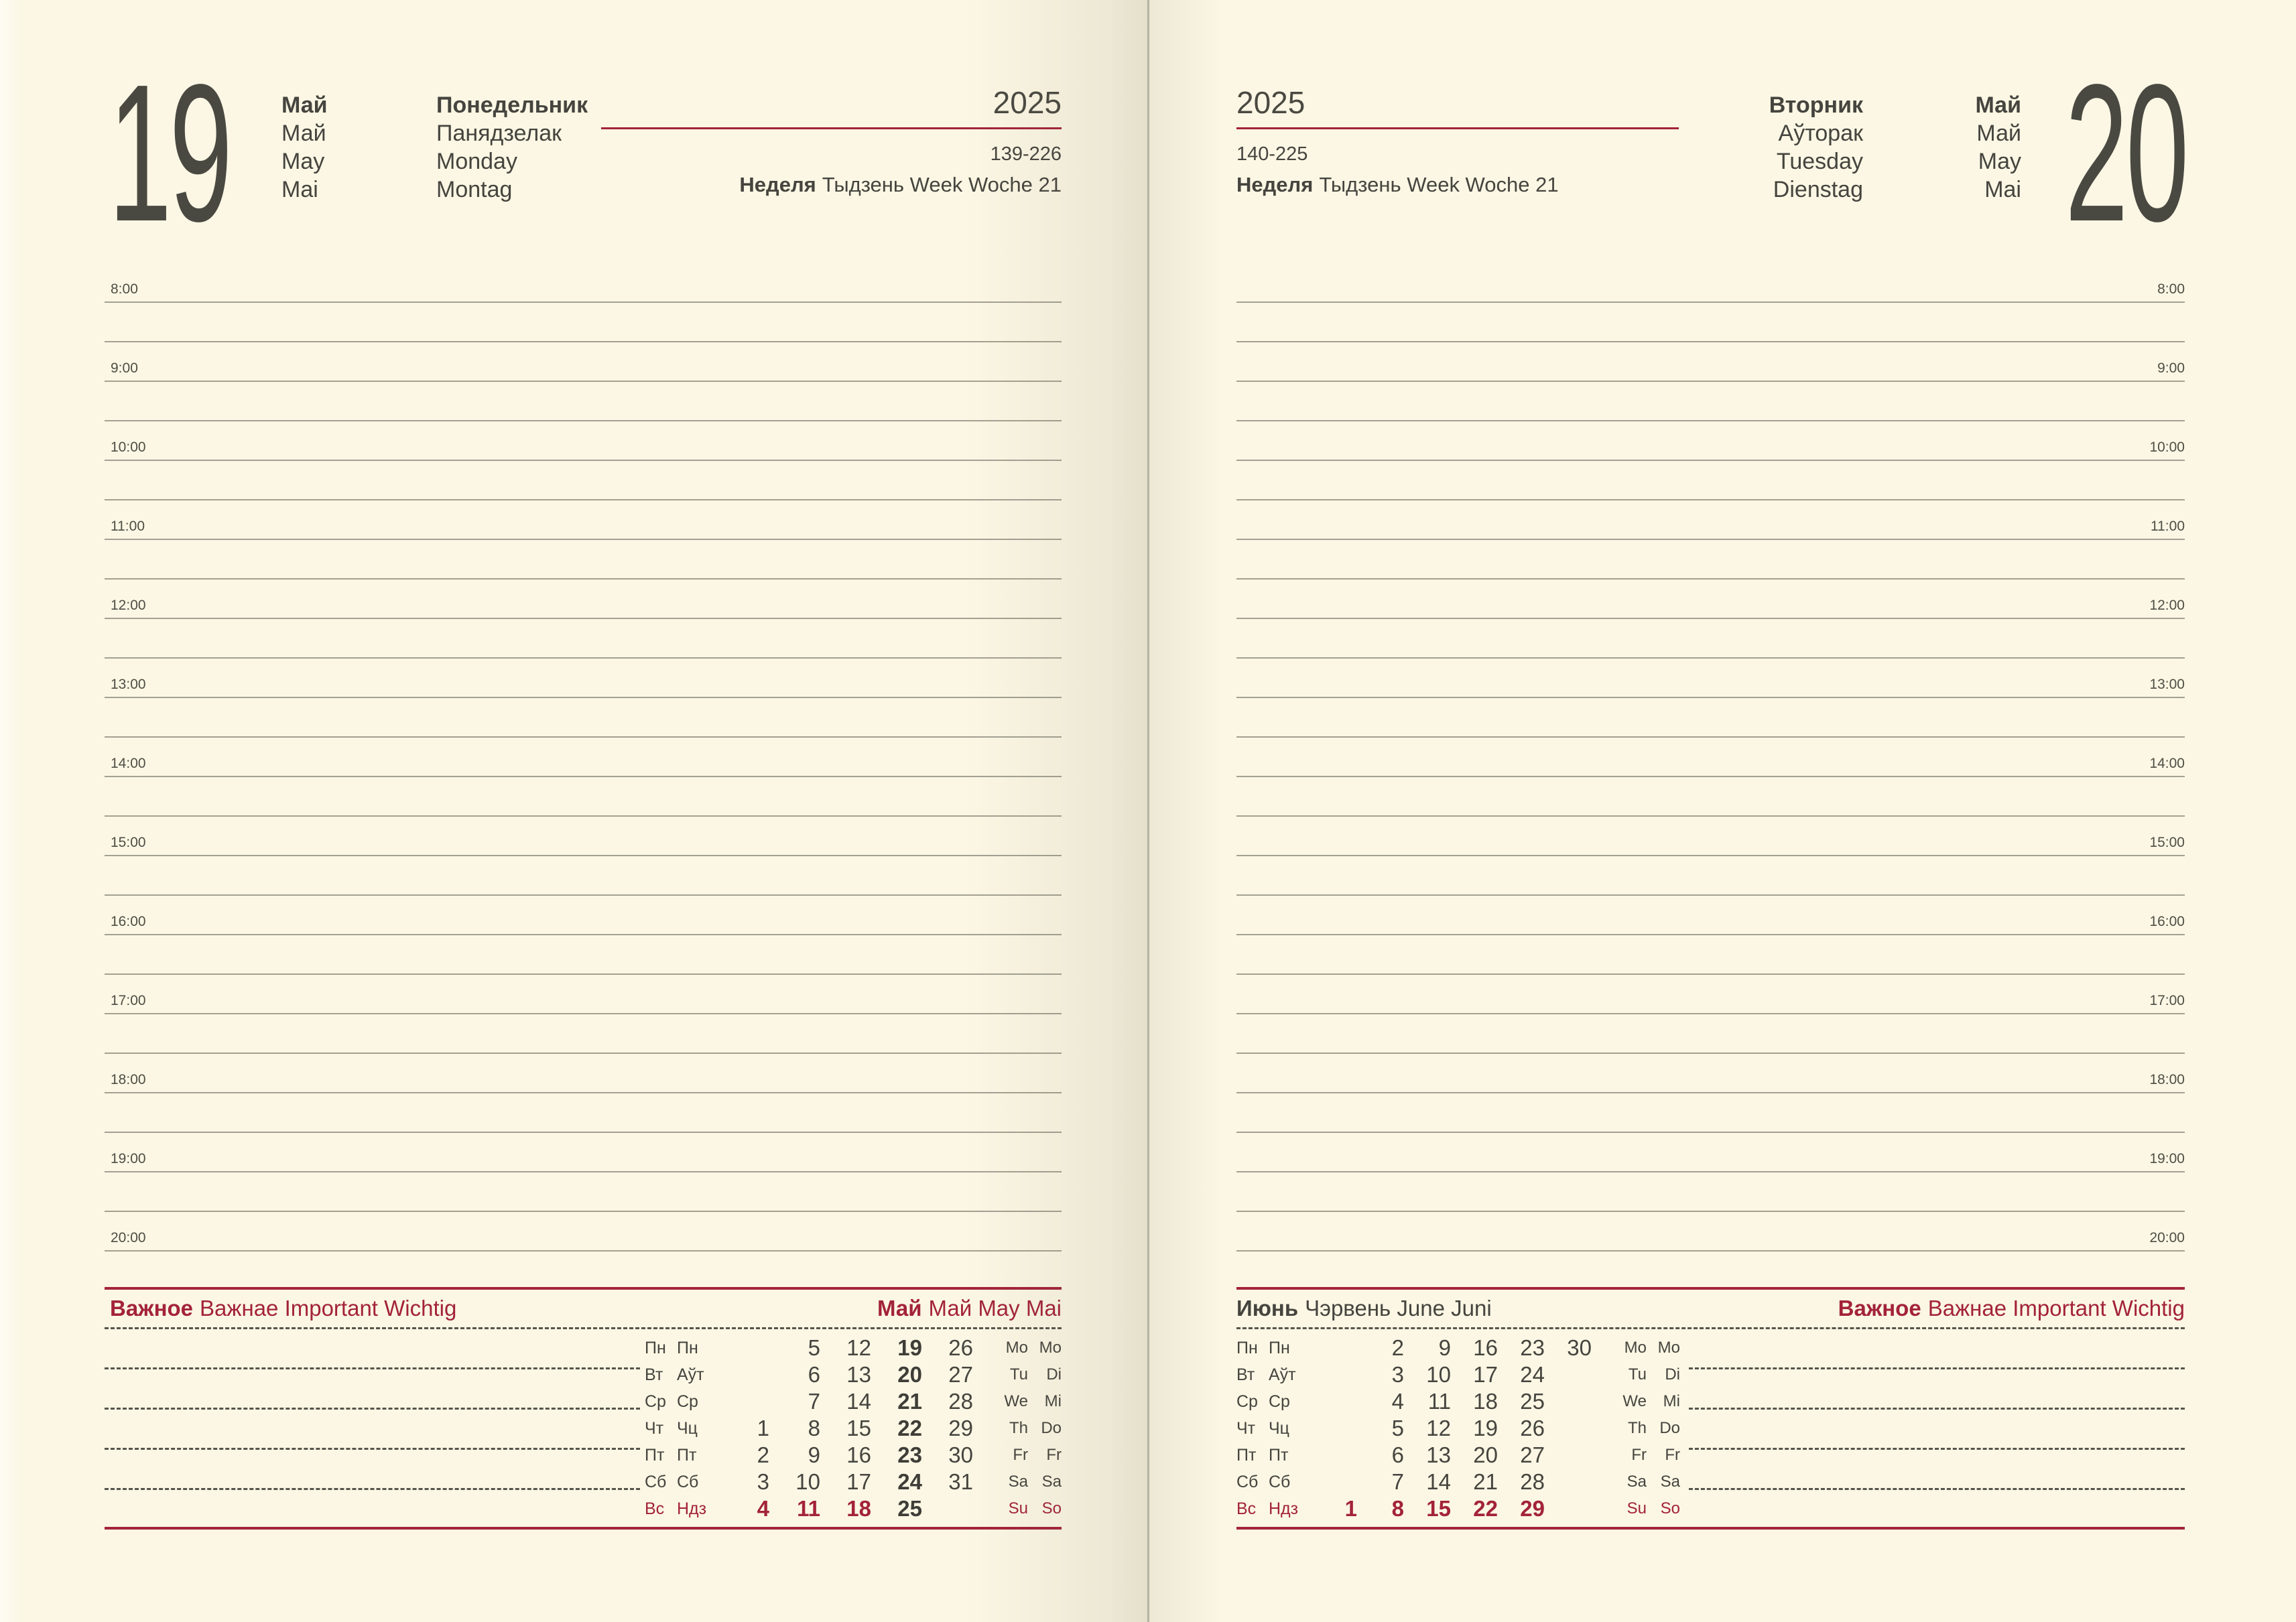 The width and height of the screenshot is (2296, 1622). What do you see at coordinates (2167, 447) in the screenshot?
I see `time-label: 10:00` at bounding box center [2167, 447].